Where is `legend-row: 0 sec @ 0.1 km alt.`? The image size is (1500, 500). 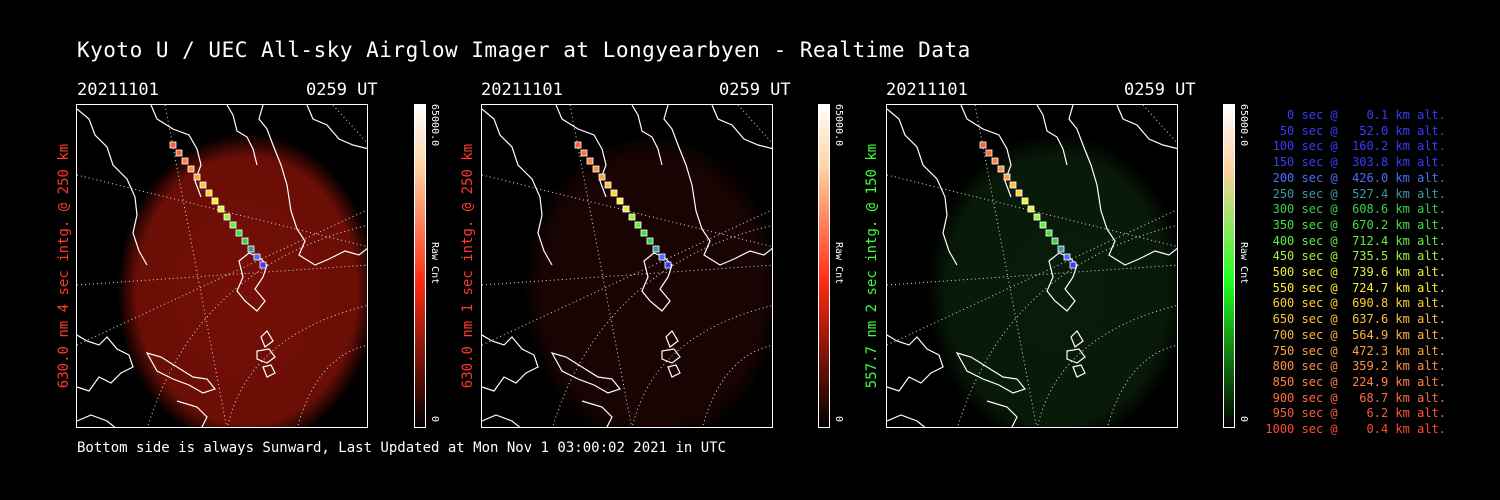 legend-row: 0 sec @ 0.1 km alt. is located at coordinates (1355, 115).